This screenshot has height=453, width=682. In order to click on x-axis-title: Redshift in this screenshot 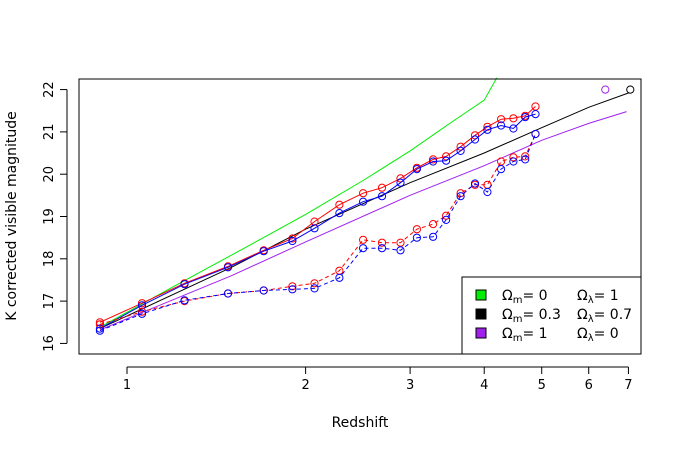, I will do `click(360, 423)`.